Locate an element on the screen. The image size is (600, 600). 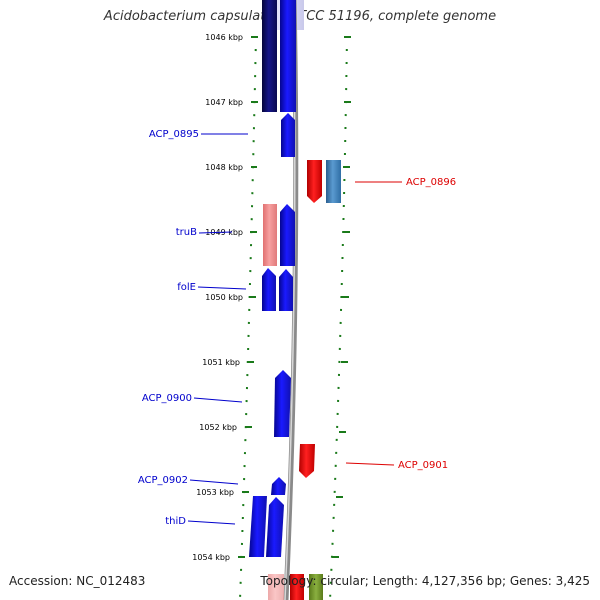
gene-partial-pink is located at coordinates (276, 587).